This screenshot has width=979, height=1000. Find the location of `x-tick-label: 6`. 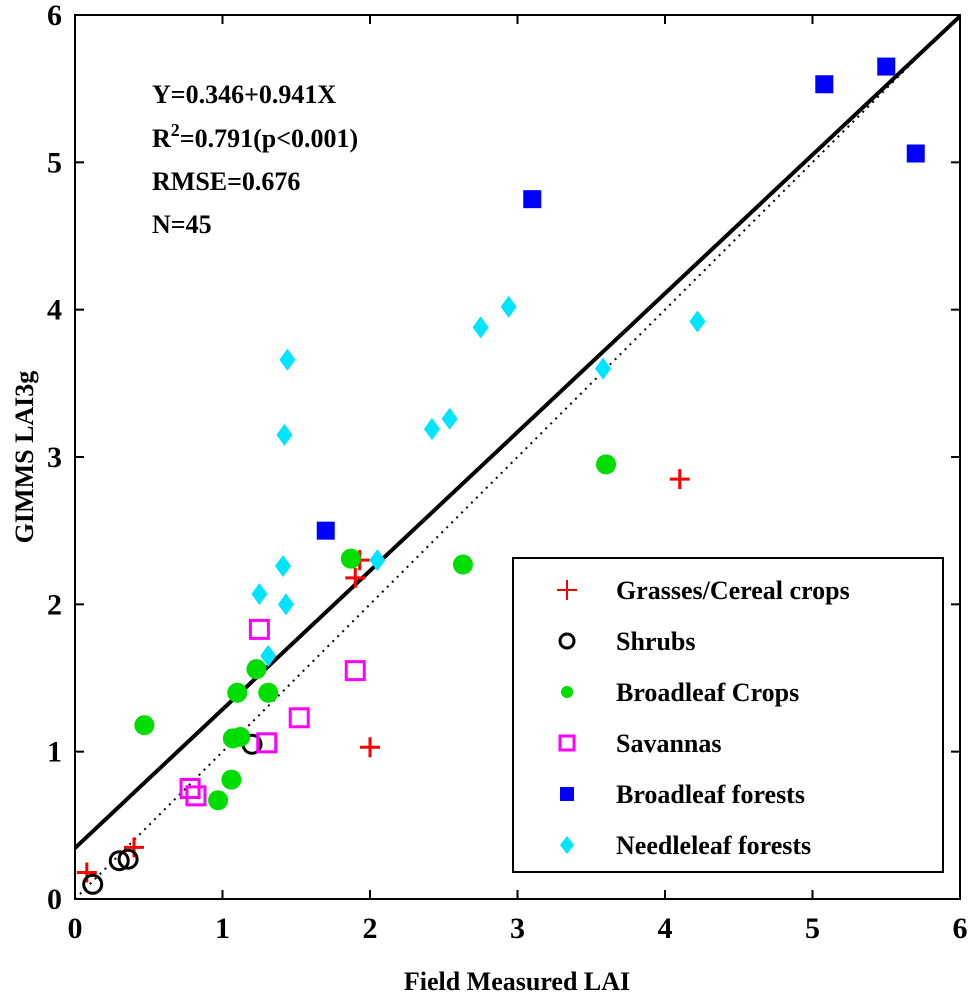

x-tick-label: 6 is located at coordinates (960, 928).